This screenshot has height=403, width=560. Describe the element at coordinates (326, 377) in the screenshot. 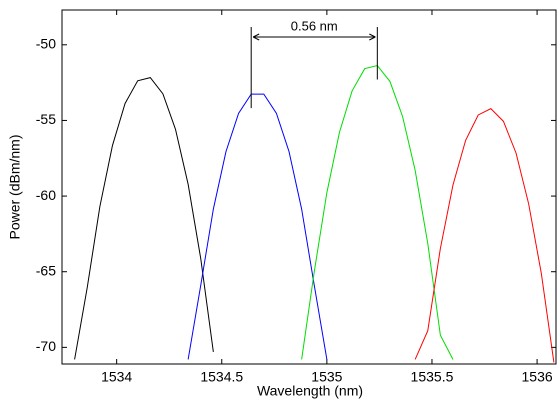

I see `x-tick-label: 1535` at that location.